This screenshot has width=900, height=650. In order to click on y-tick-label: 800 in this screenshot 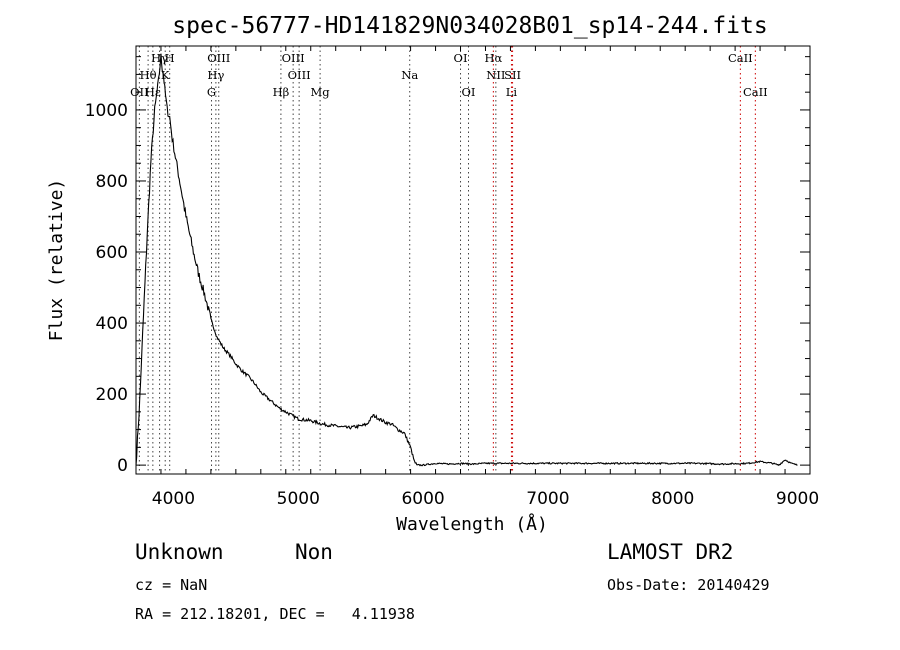, I will do `click(112, 182)`.